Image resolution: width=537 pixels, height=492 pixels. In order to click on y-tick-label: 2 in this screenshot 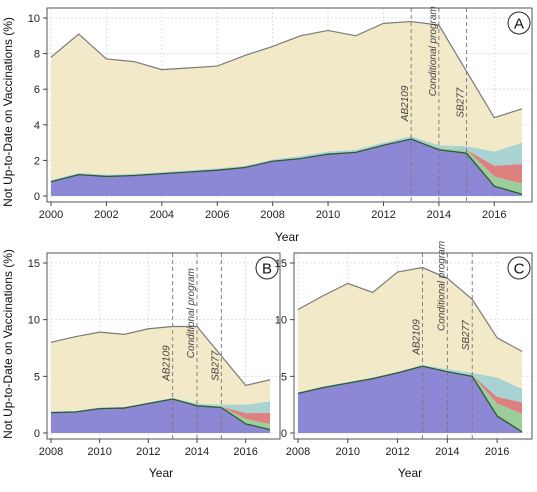, I will do `click(37, 161)`.